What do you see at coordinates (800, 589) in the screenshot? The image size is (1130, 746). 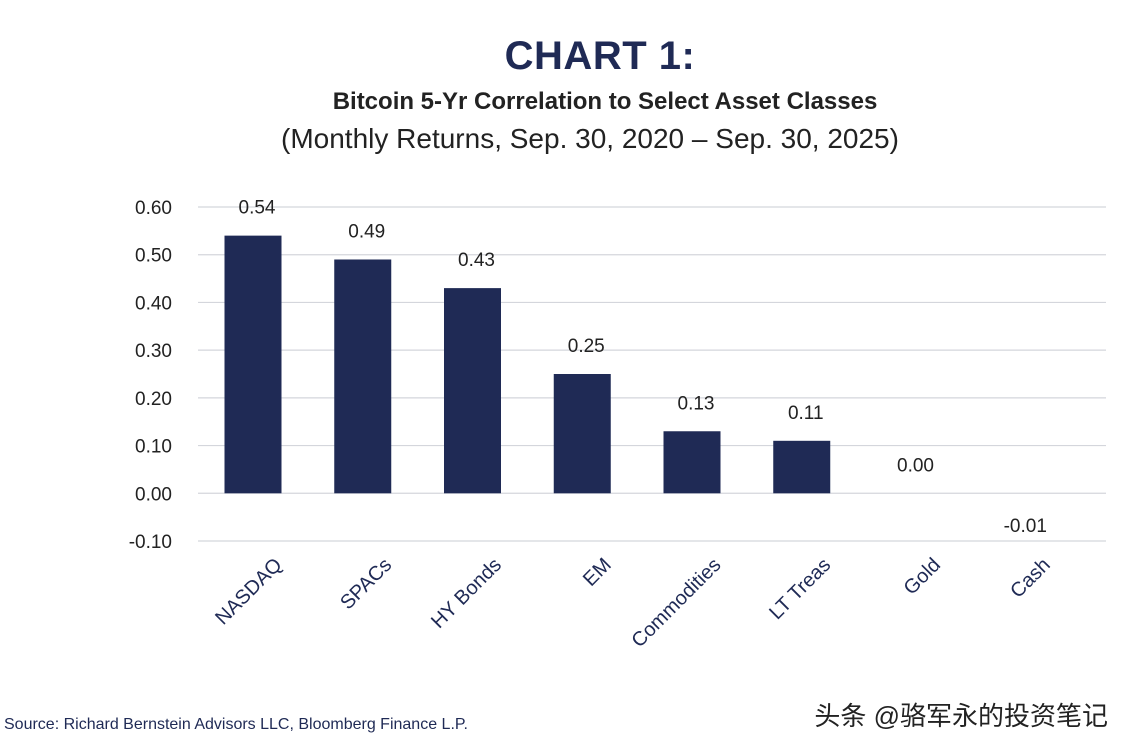 I see `x-tick-label: LT Treas` at bounding box center [800, 589].